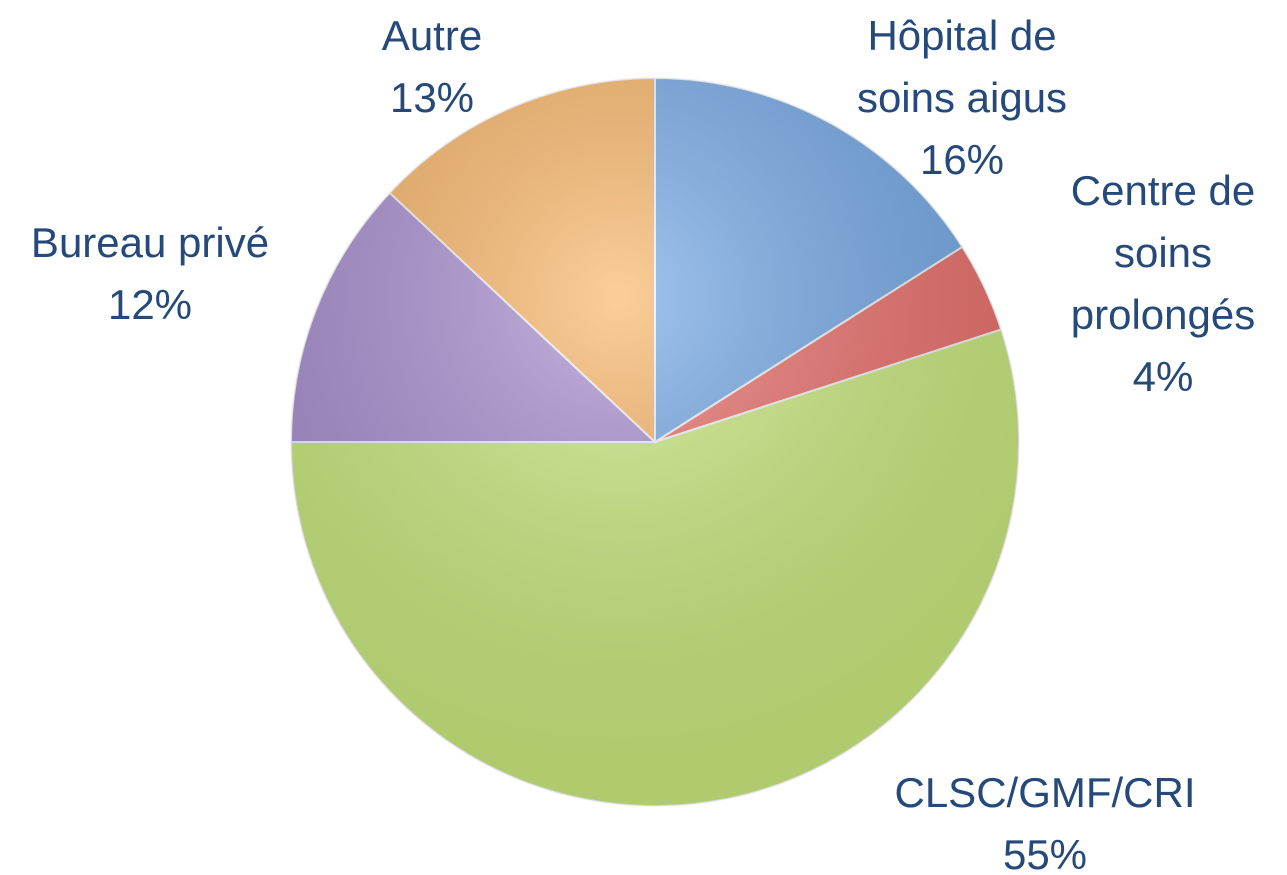  Describe the element at coordinates (1163, 252) in the screenshot. I see `category-name: Centre de soins prolongés` at that location.